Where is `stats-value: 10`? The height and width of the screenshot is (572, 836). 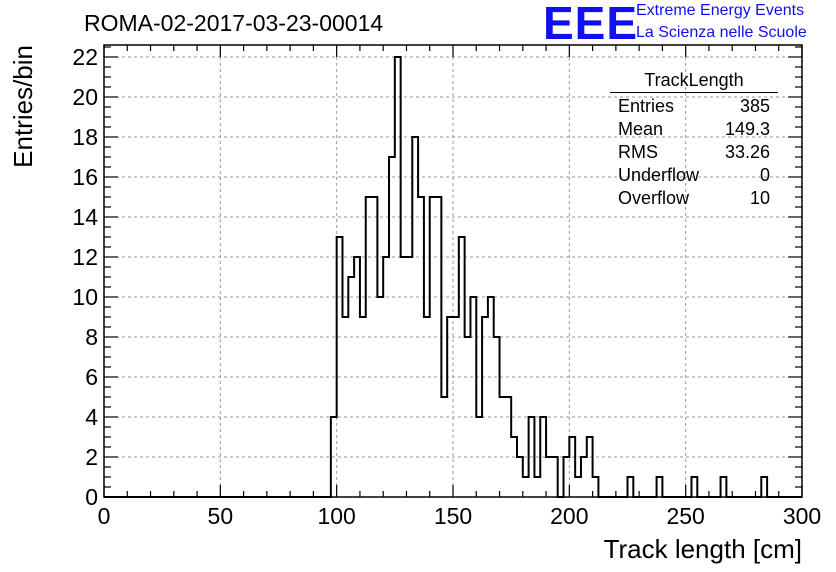
stats-value: 10 is located at coordinates (759, 198).